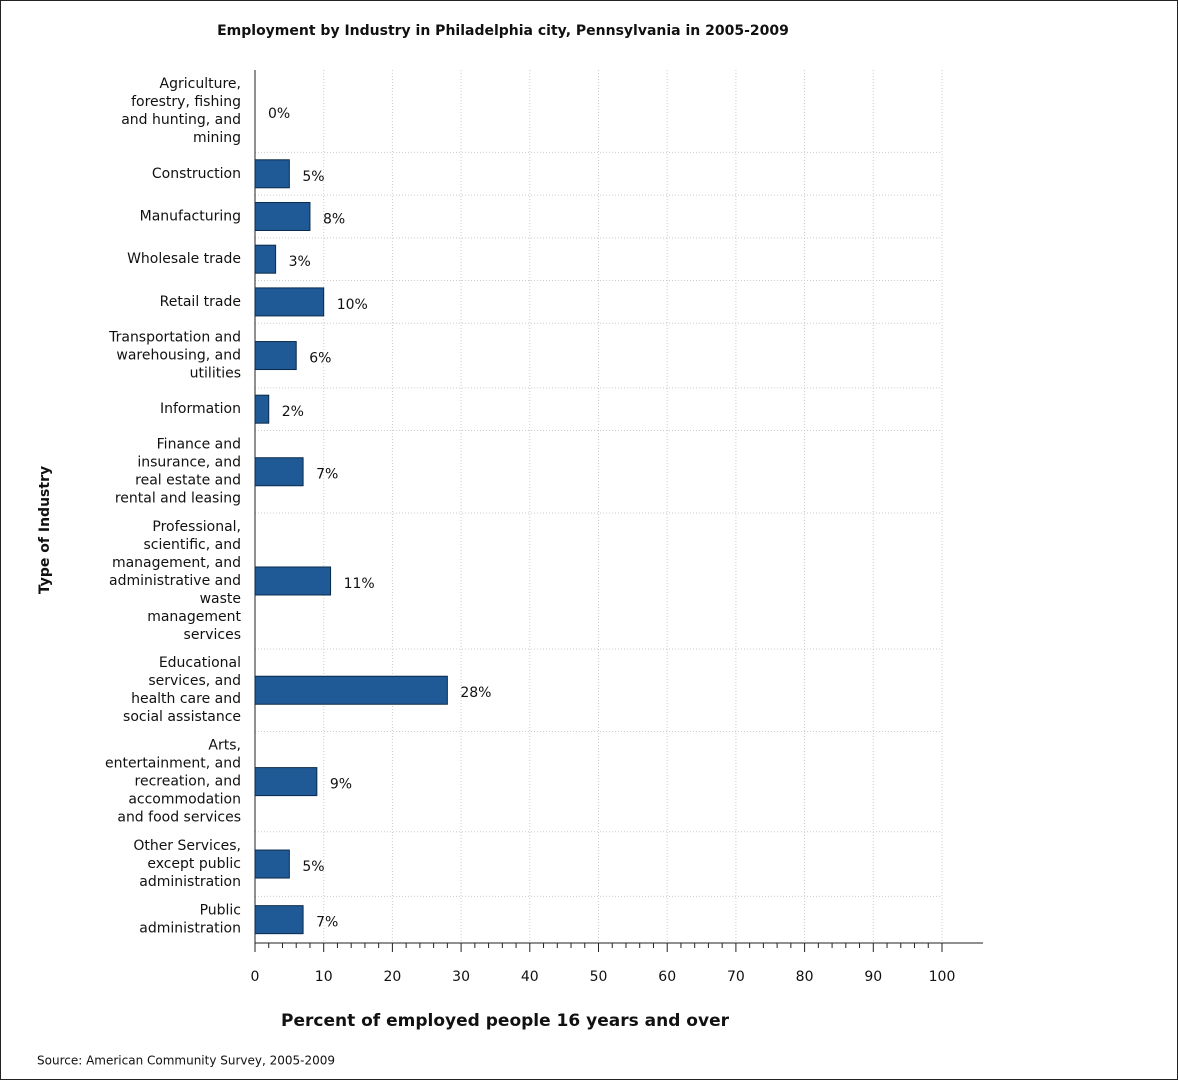  What do you see at coordinates (461, 977) in the screenshot?
I see `x-tick-label: 30` at bounding box center [461, 977].